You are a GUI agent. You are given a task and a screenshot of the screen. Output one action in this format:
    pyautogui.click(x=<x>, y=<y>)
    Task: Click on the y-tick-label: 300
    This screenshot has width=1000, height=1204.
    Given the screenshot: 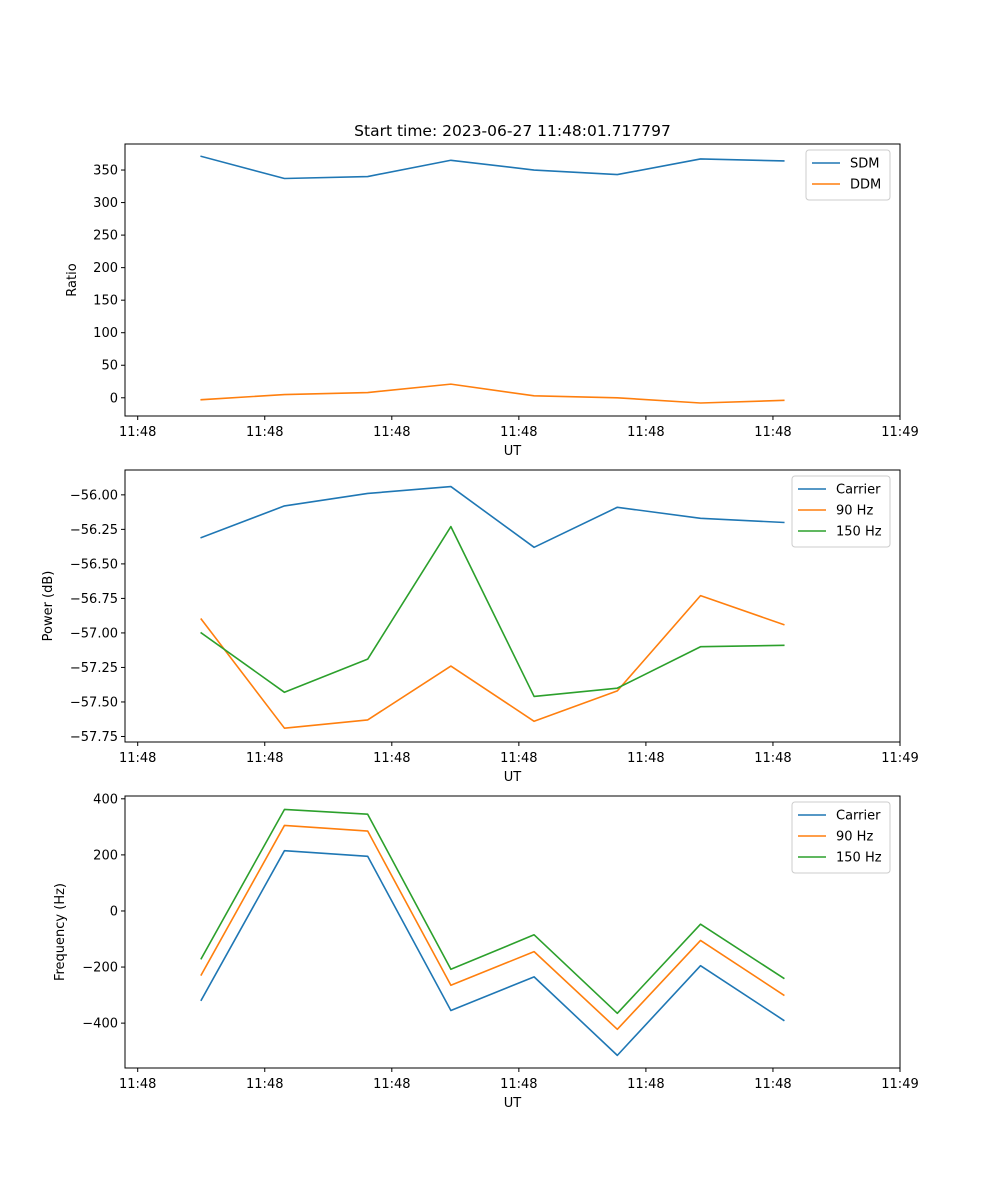 What is the action you would take?
    pyautogui.click(x=105, y=203)
    